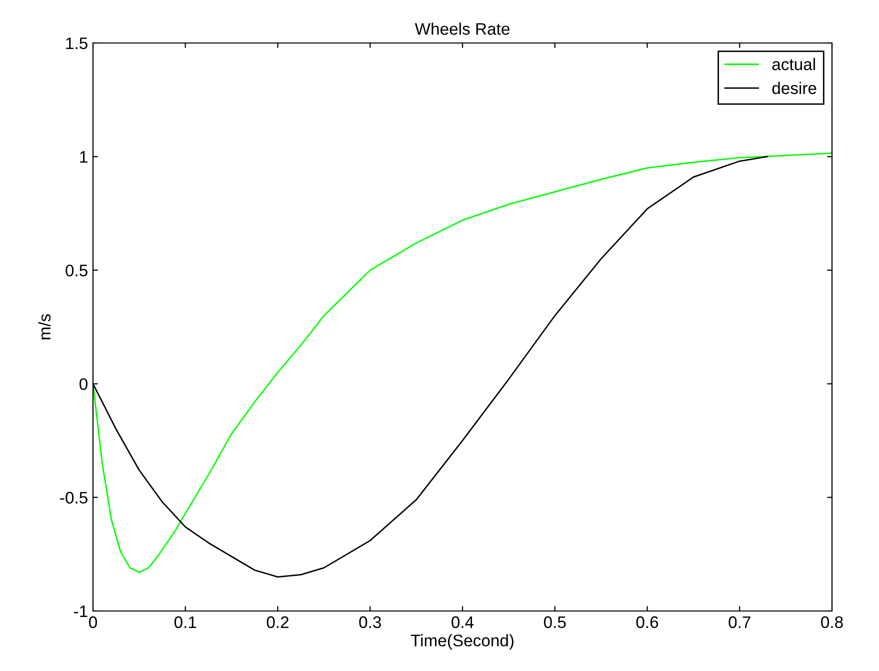 The width and height of the screenshot is (879, 671). What do you see at coordinates (77, 270) in the screenshot?
I see `y-tick-label: 0.5` at bounding box center [77, 270].